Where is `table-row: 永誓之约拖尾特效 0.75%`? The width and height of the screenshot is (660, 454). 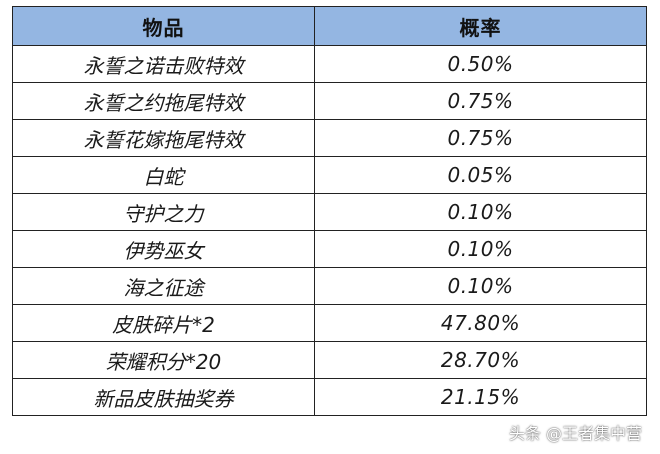 table-row: 永誓之约拖尾特效 0.75% is located at coordinates (329, 101).